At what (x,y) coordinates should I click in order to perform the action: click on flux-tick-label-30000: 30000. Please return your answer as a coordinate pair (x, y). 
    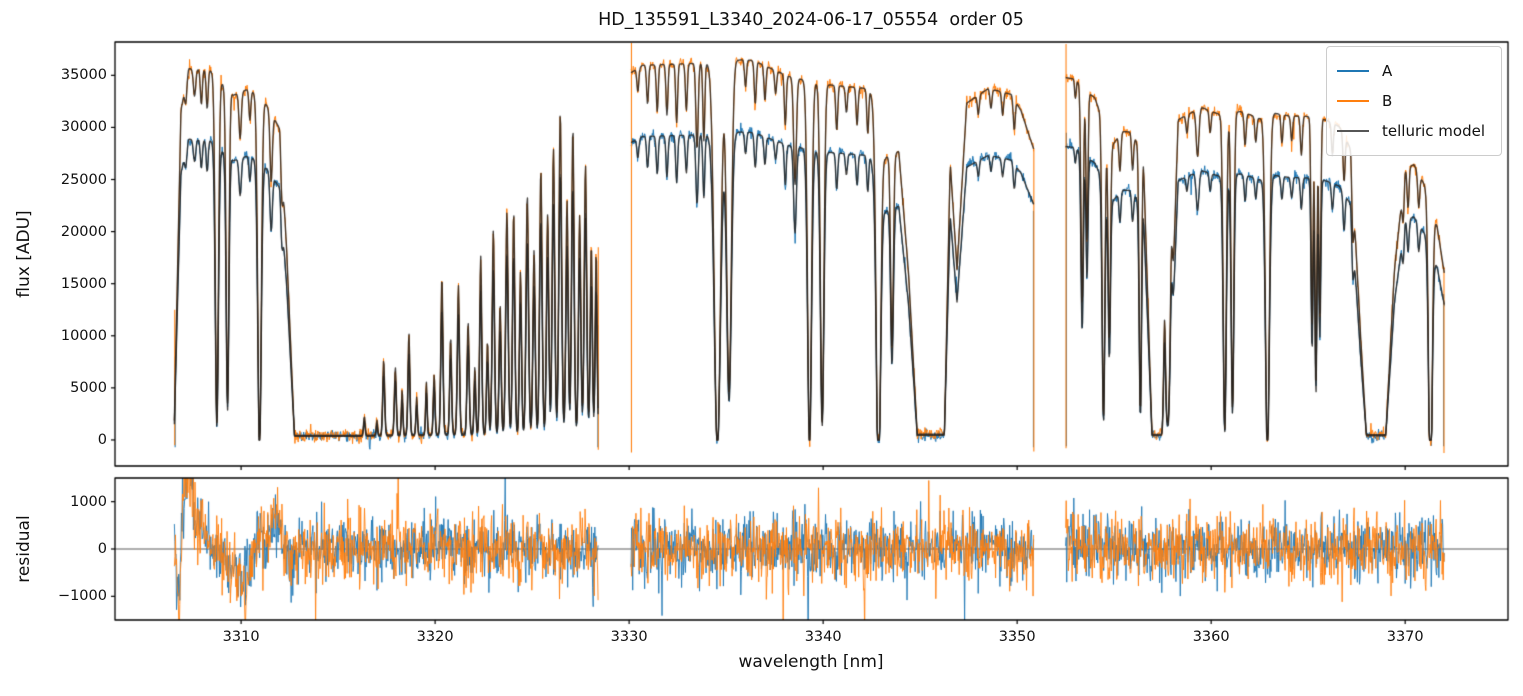
    Looking at the image, I should click on (83, 127).